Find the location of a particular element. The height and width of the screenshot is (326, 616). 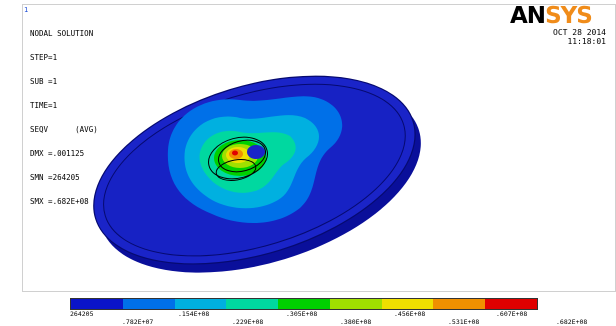

contact-ring-outer is located at coordinates (238, 158).